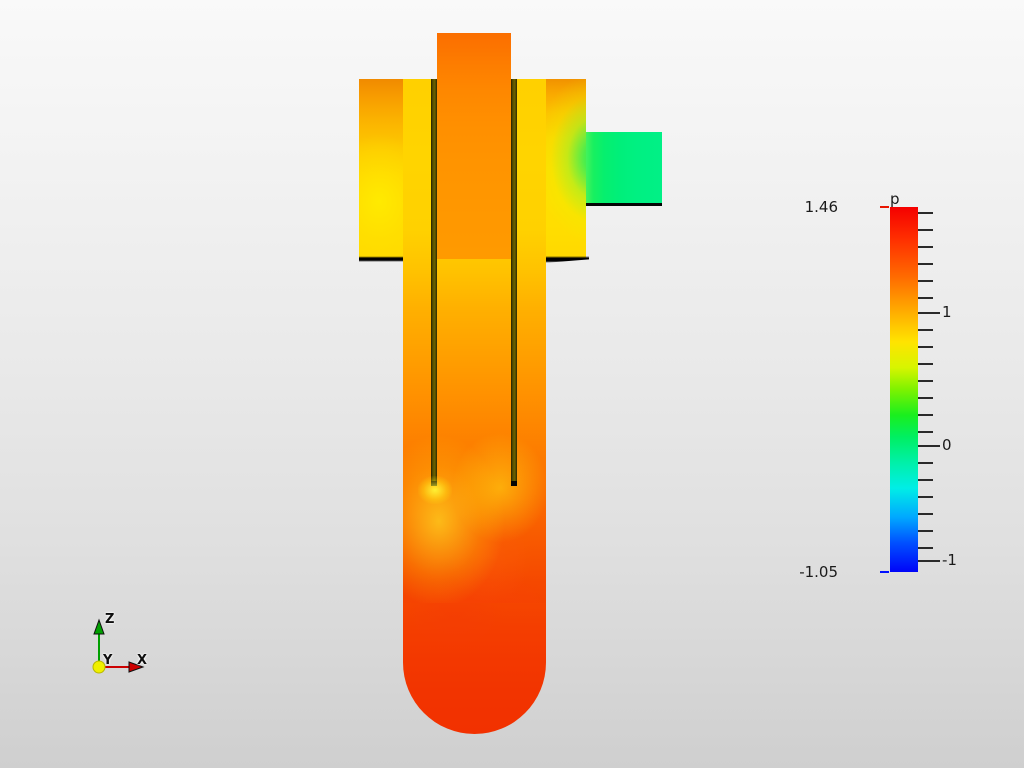 The width and height of the screenshot is (1024, 768). Describe the element at coordinates (624, 204) in the screenshot. I see `outlet-pipe-edge-shadow` at that location.